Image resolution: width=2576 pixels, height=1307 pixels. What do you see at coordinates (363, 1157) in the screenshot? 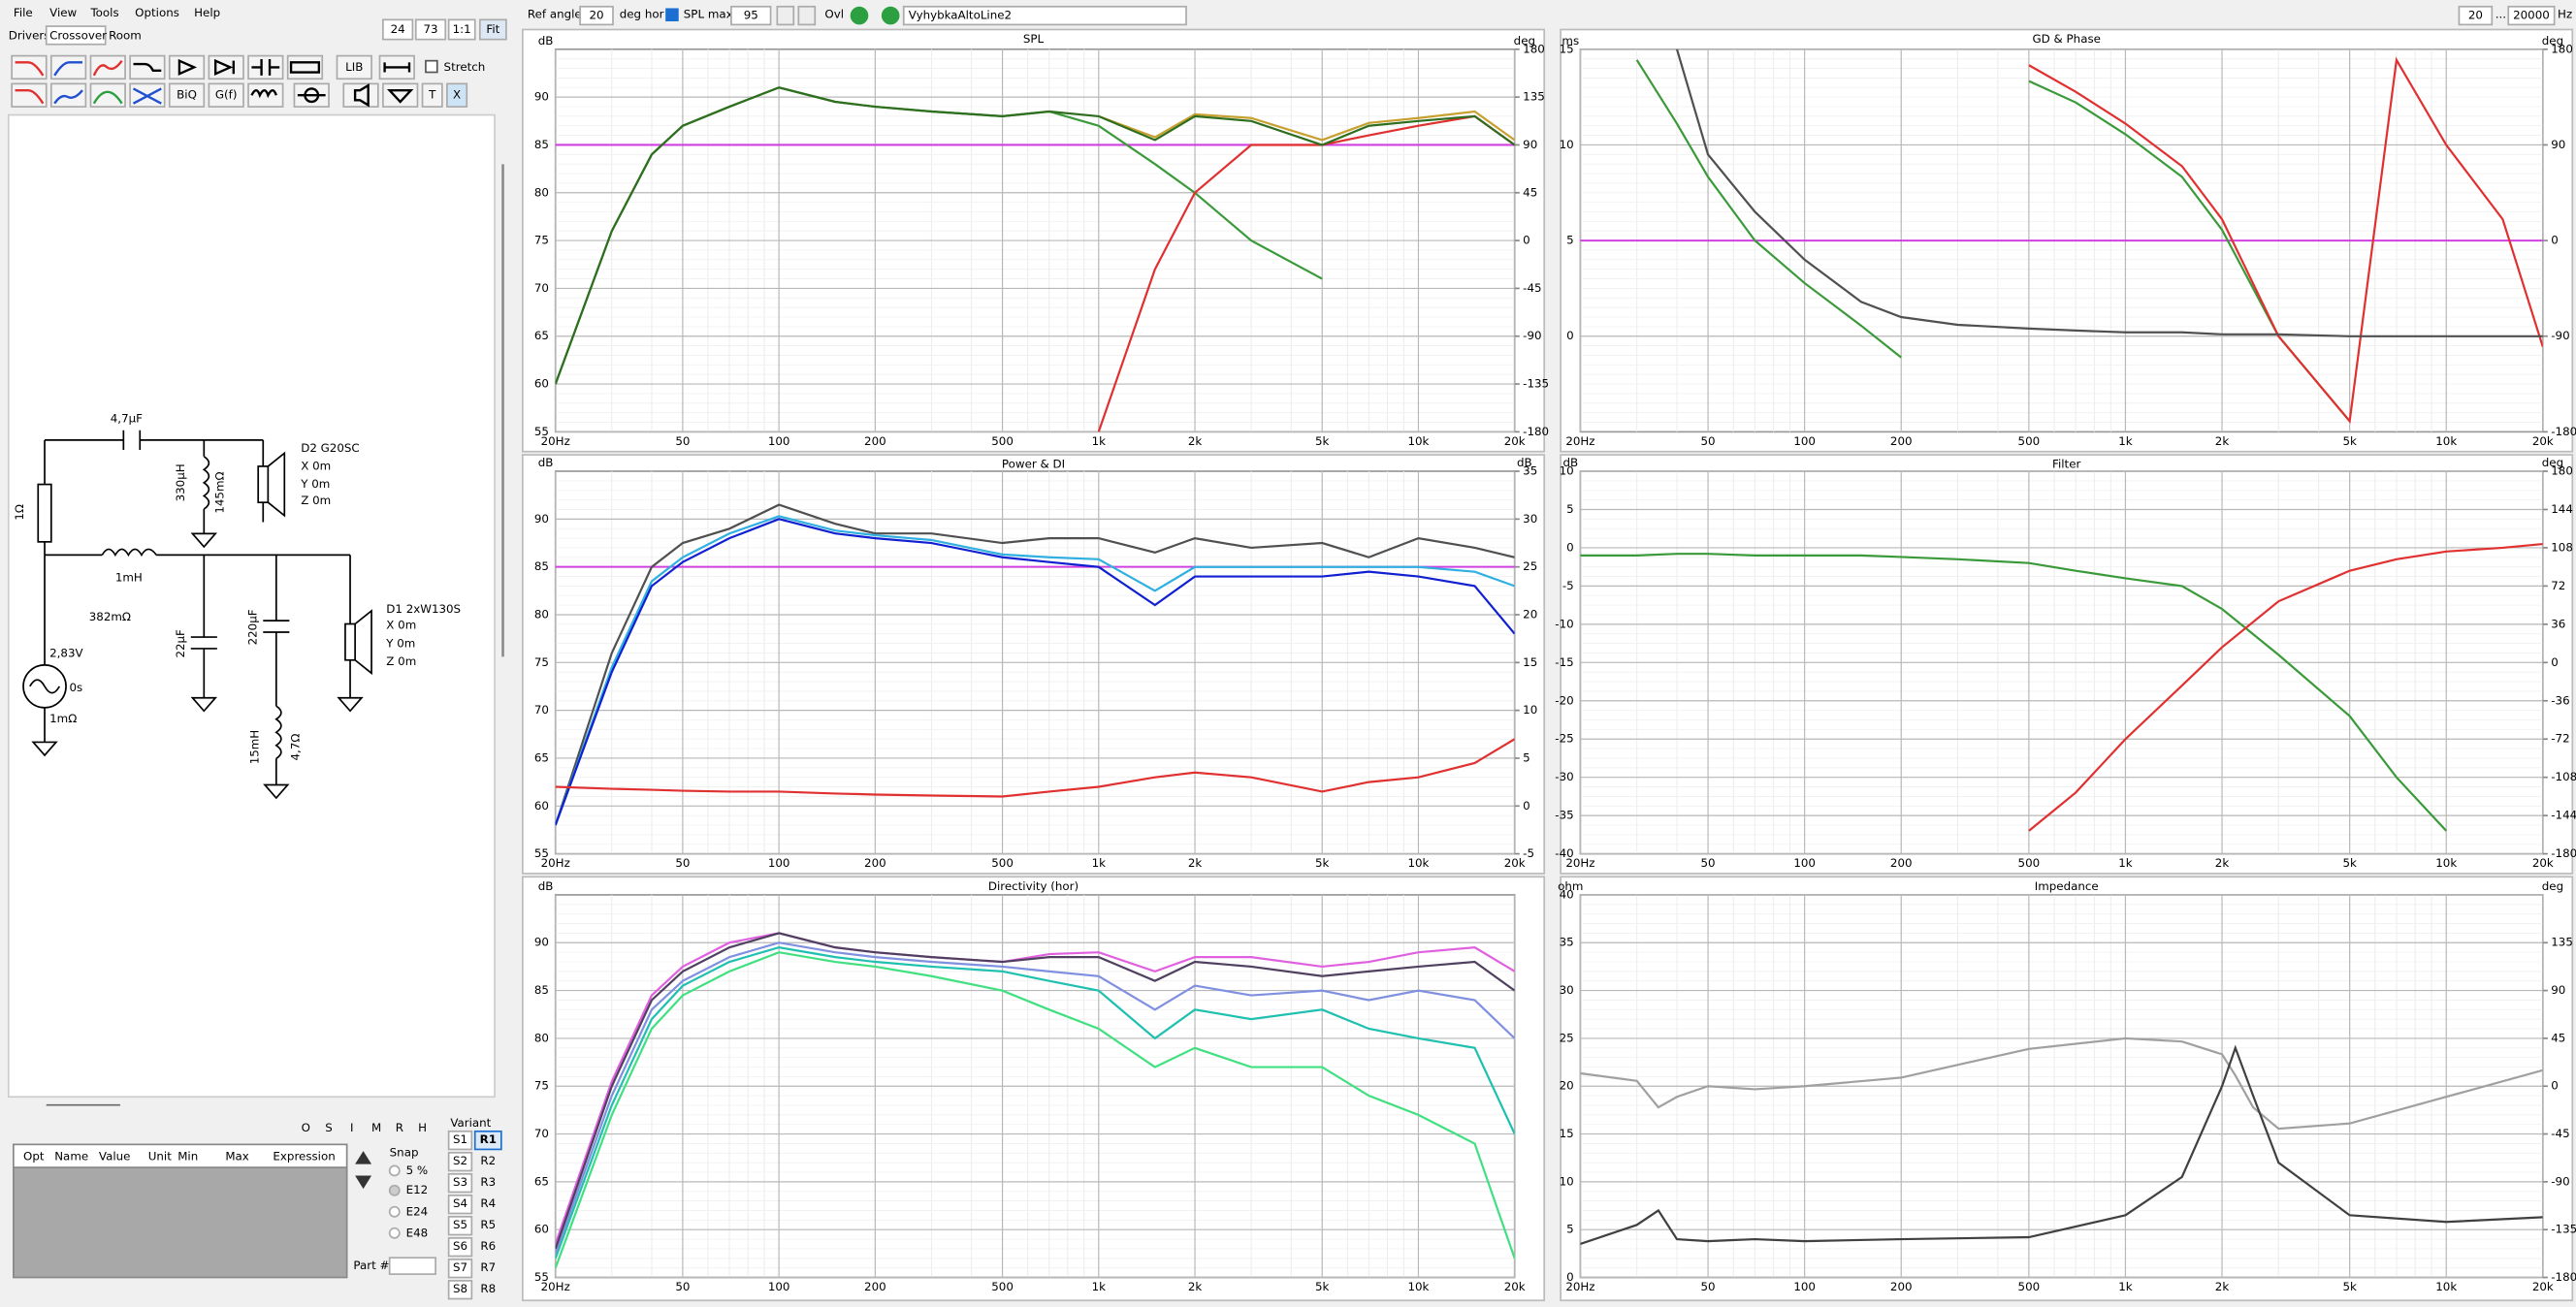
I see `move-up` at bounding box center [363, 1157].